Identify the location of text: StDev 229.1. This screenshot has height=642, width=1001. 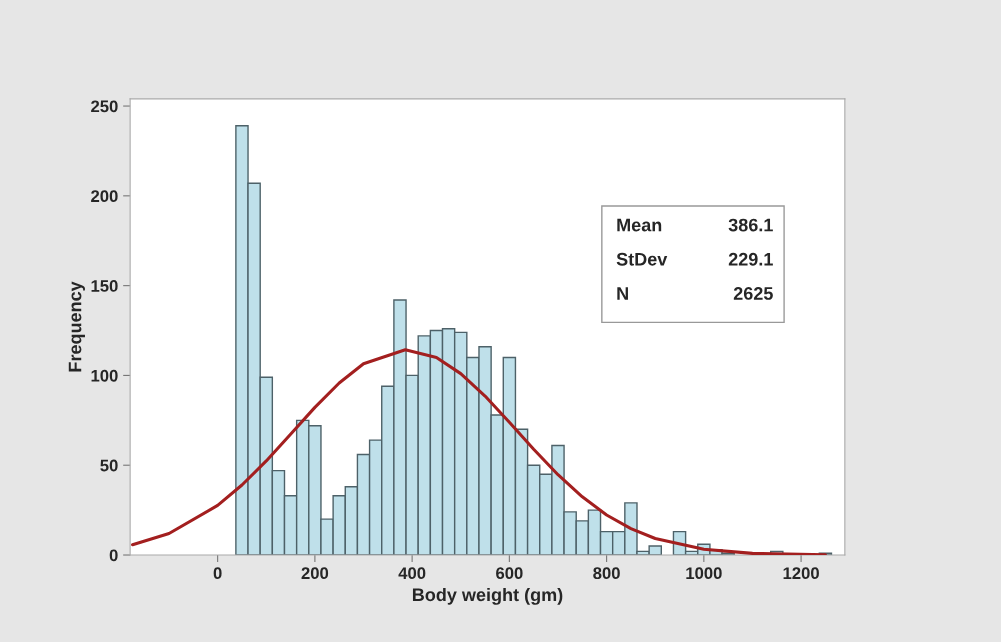
(694, 259).